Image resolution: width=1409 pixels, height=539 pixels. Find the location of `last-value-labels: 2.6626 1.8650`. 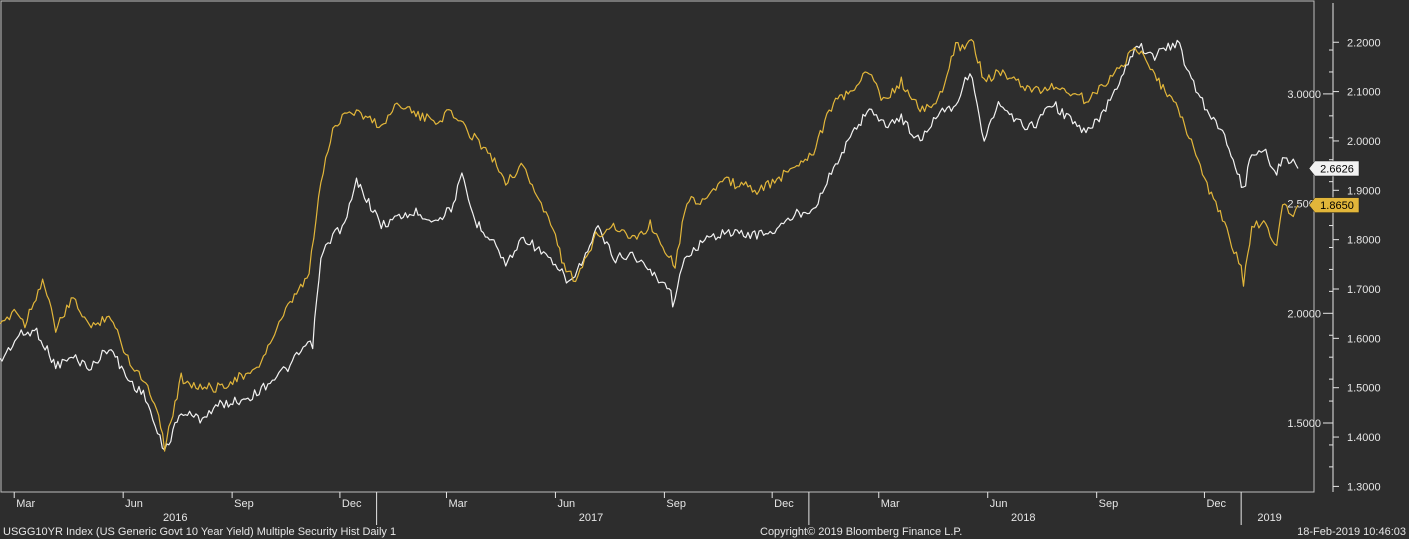

last-value-labels: 2.6626 1.8650 is located at coordinates (1334, 186).